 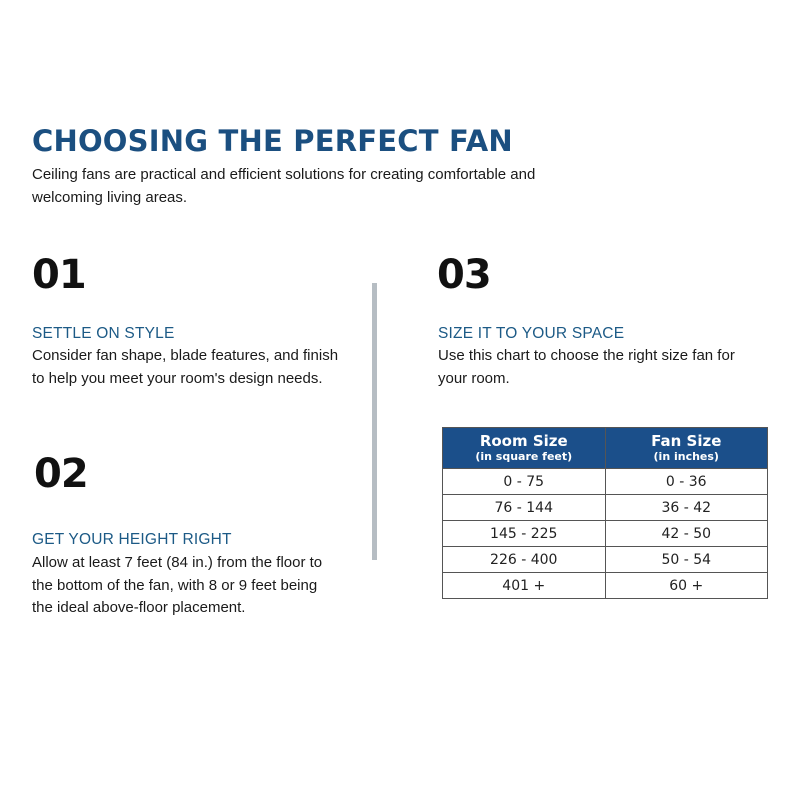 I want to click on section-heading: SETTLE ON STYLE, so click(x=103, y=333).